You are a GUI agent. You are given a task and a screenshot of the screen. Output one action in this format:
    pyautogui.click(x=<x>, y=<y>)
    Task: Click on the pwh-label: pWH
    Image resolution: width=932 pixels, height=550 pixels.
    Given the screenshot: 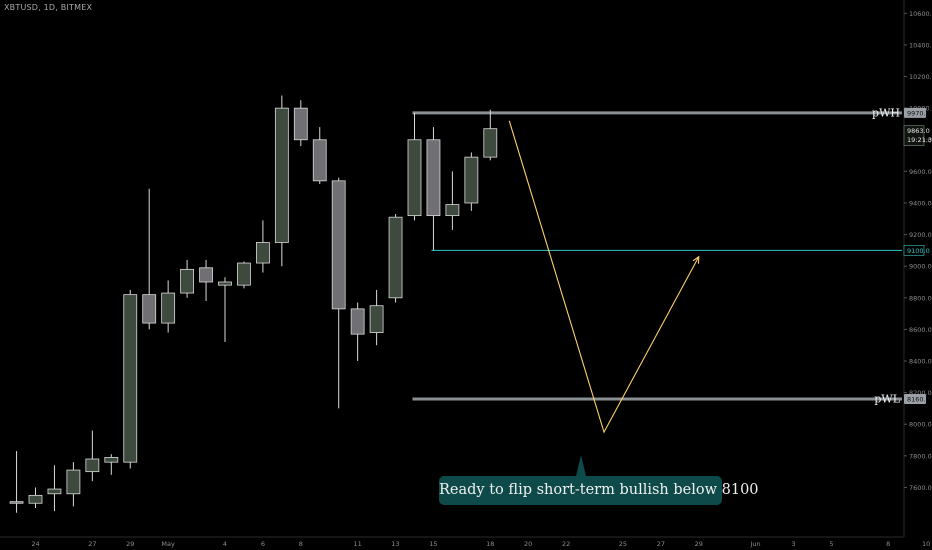 What is the action you would take?
    pyautogui.click(x=886, y=112)
    